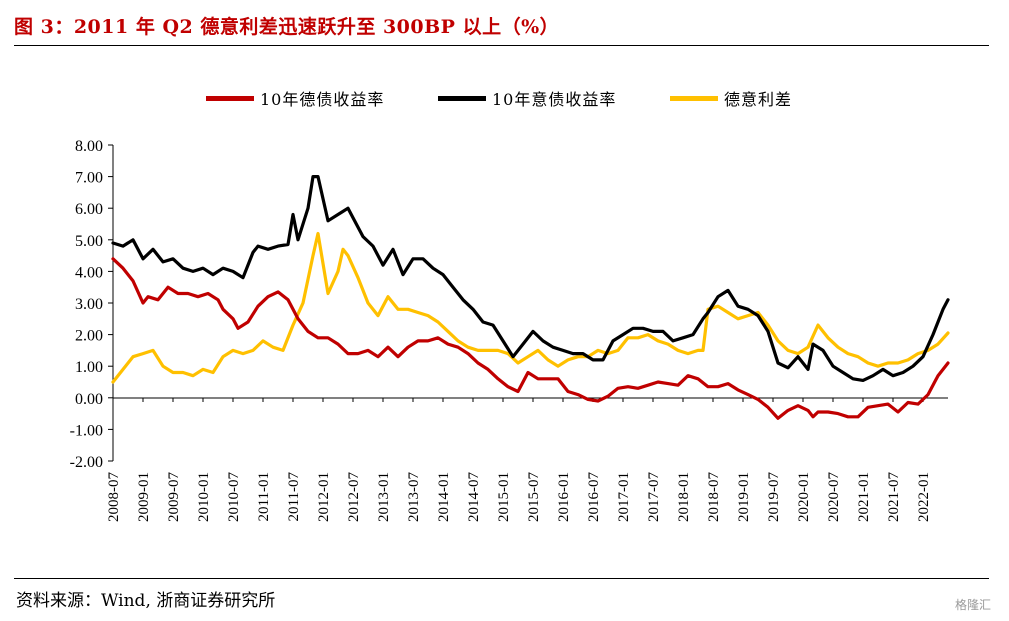  Describe the element at coordinates (684, 497) in the screenshot. I see `x-tick-label: 2018-01` at that location.